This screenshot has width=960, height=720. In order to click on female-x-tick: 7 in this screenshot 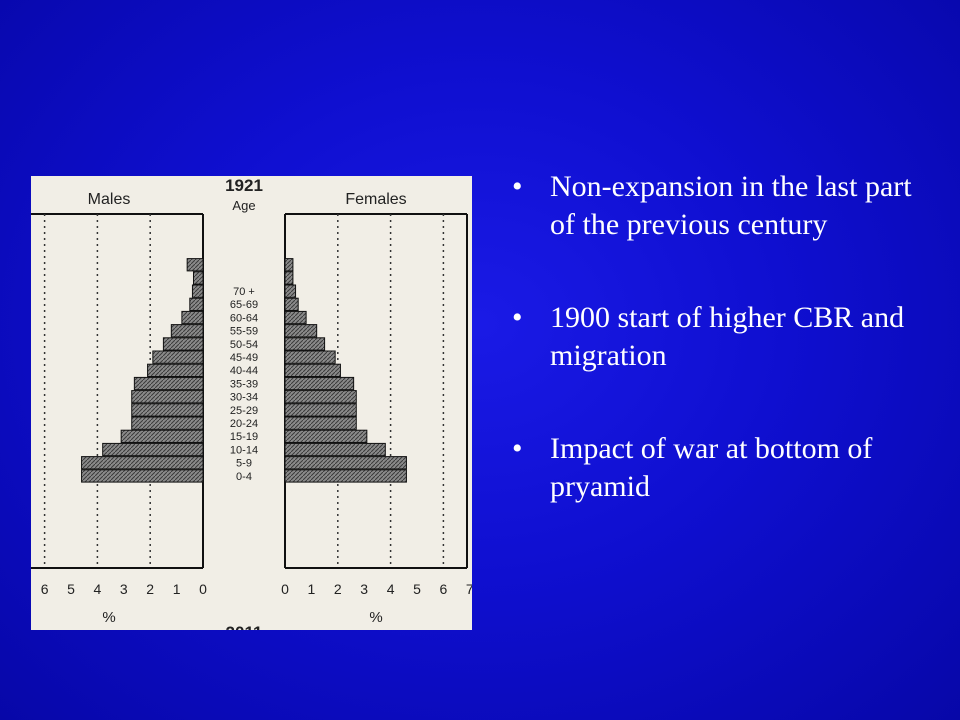, I will do `click(469, 589)`.